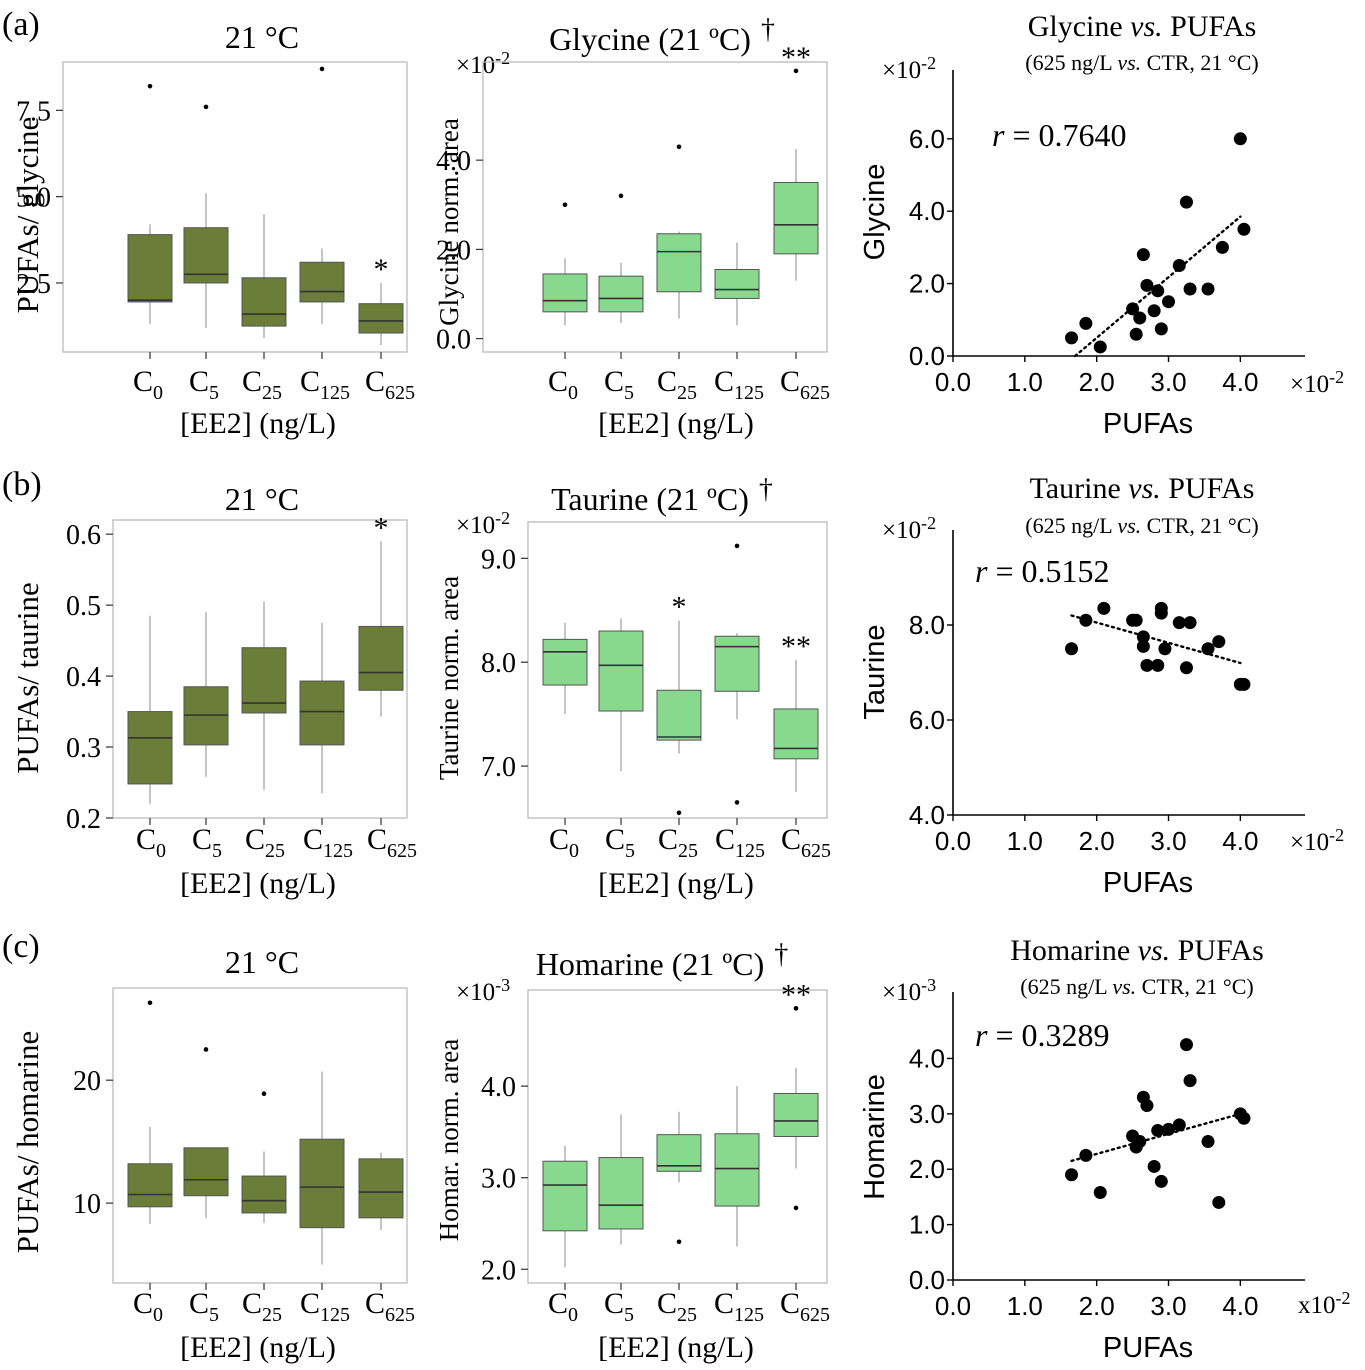  What do you see at coordinates (262, 499) in the screenshot?
I see `ratio-title-b: 21 °C` at bounding box center [262, 499].